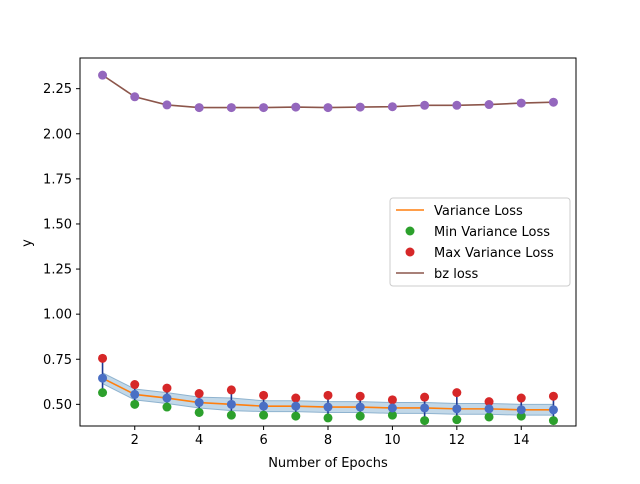 This screenshot has height=484, width=640. I want to click on legend-label-bz-loss: bz loss, so click(456, 274).